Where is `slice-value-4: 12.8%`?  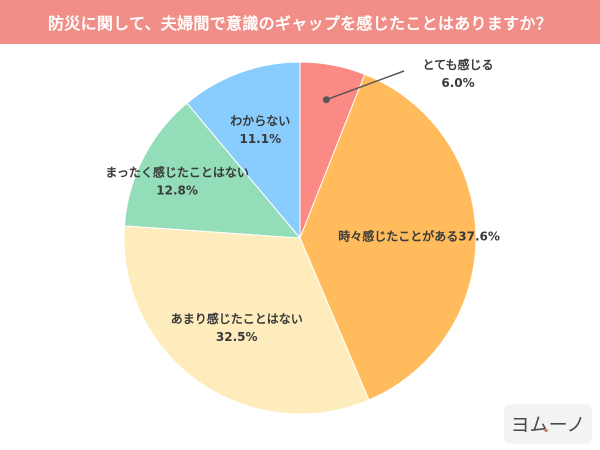
slice-value-4: 12.8% is located at coordinates (177, 190).